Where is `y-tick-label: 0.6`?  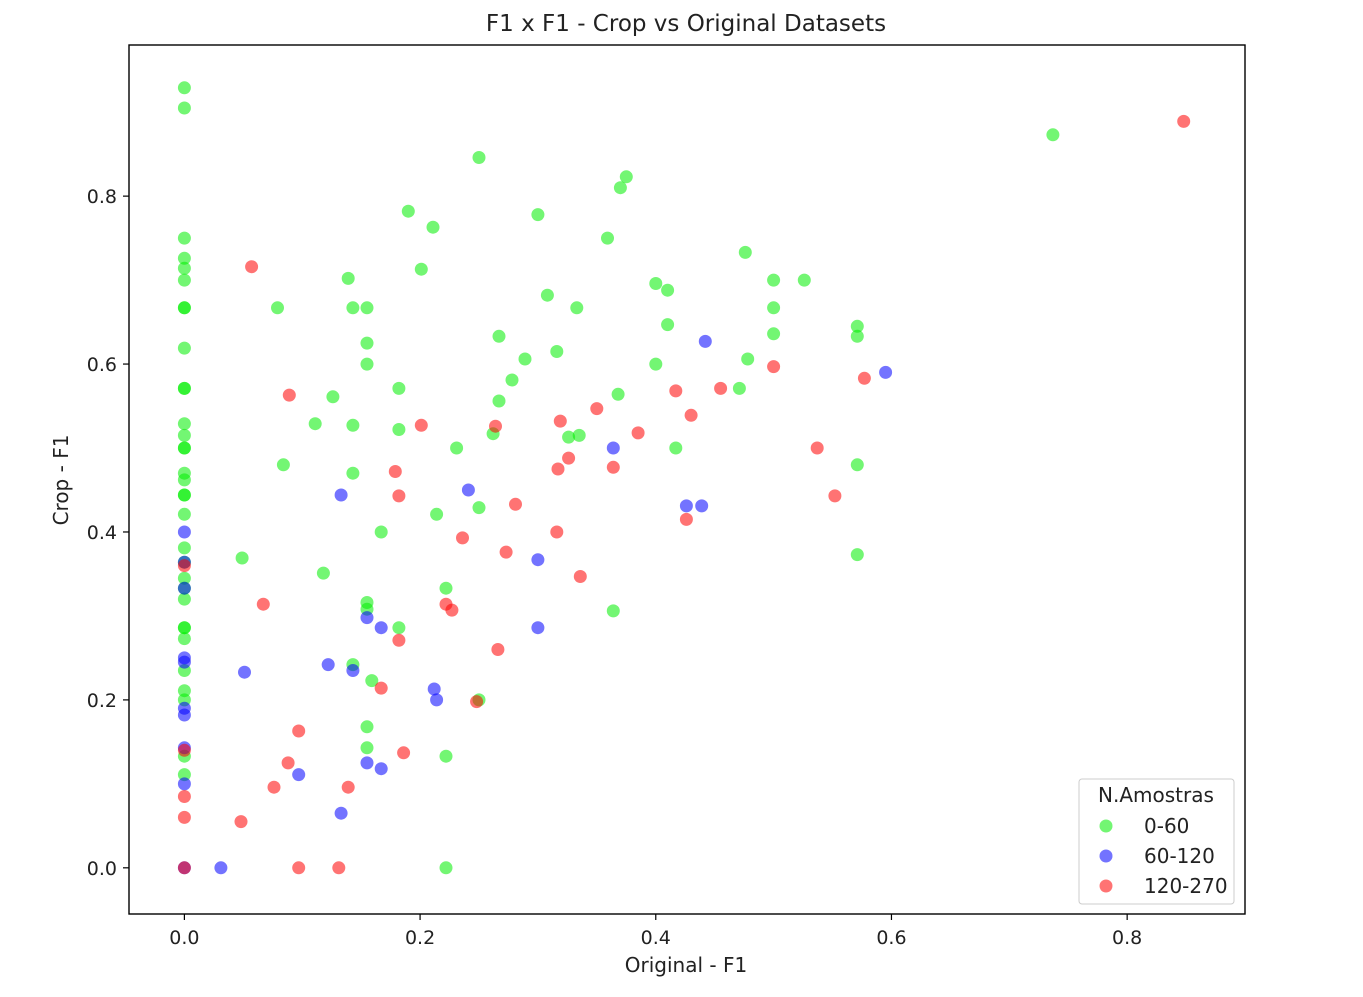
y-tick-label: 0.6 is located at coordinates (102, 365).